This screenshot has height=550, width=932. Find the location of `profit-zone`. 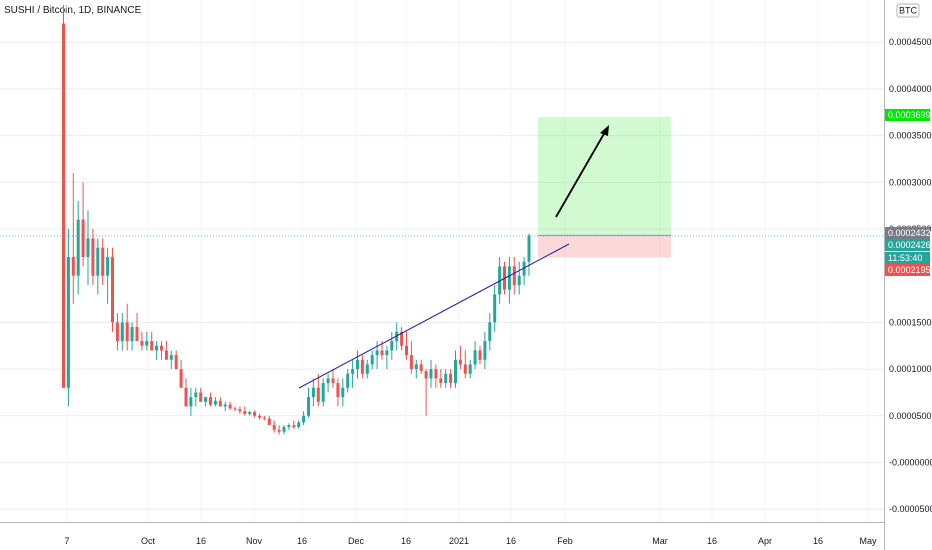

profit-zone is located at coordinates (604, 176).